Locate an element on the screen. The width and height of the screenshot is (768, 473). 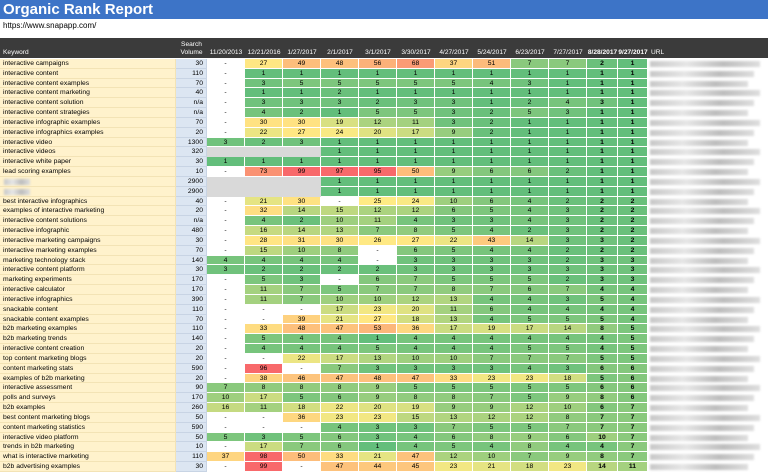
rank-cell: 28 is located at coordinates (264, 240).